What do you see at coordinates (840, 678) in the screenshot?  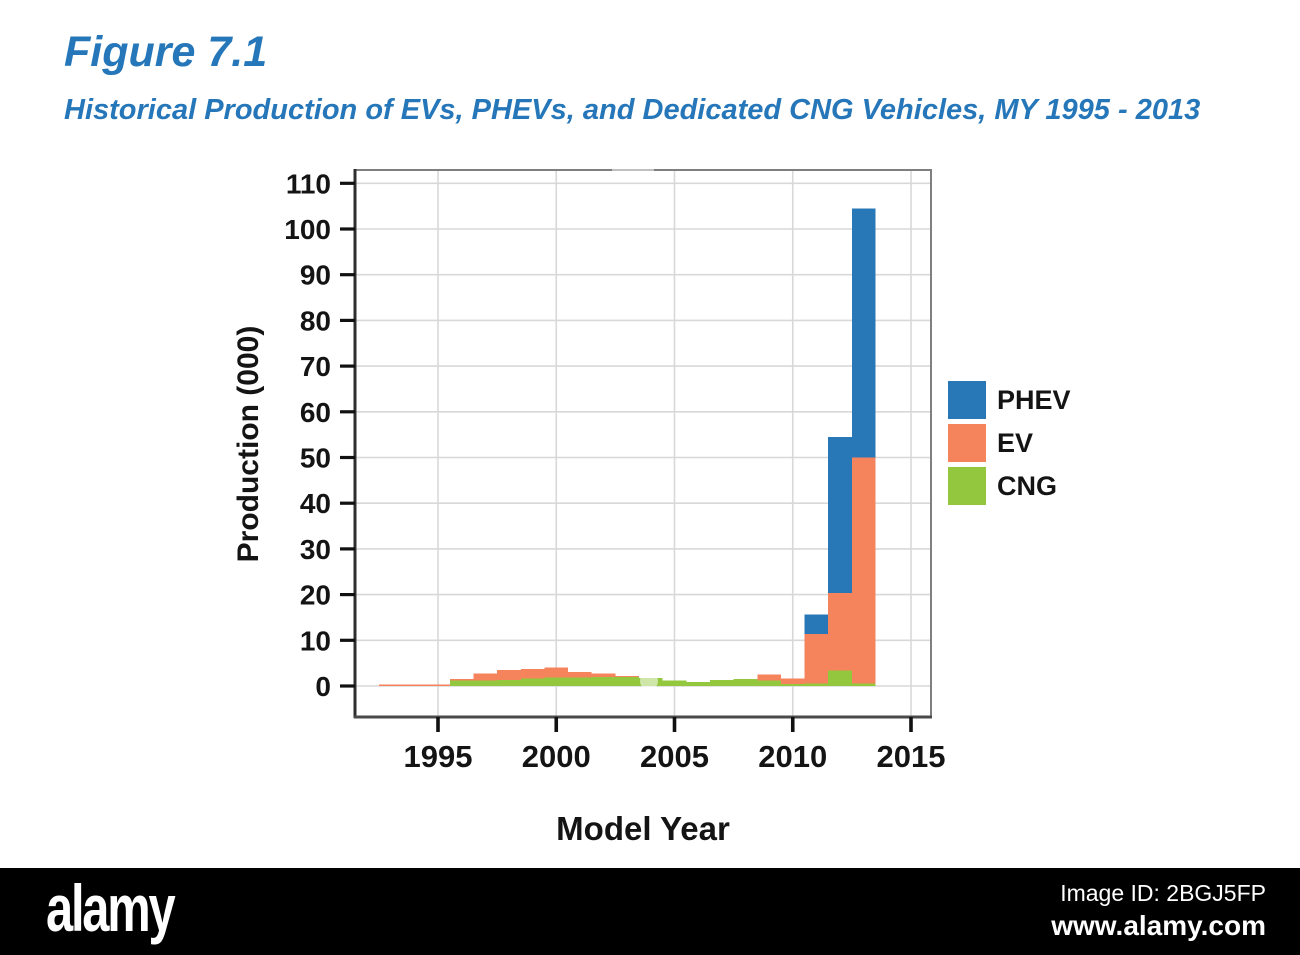 I see `bar-cng-2012` at bounding box center [840, 678].